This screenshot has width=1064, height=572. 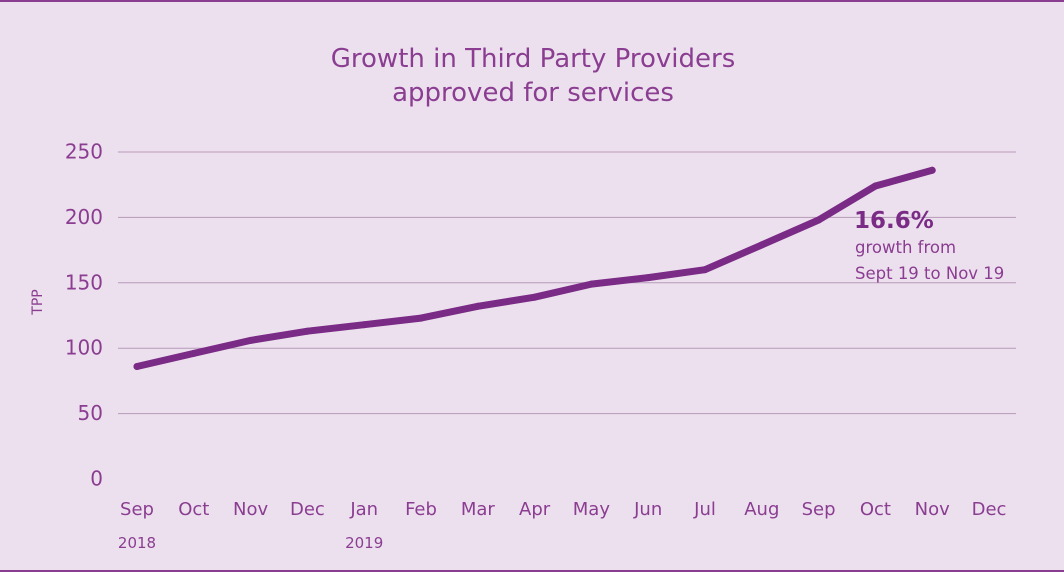 What do you see at coordinates (84, 315) in the screenshot?
I see `y-axis-ticks: 0 50 100 150 200 250` at bounding box center [84, 315].